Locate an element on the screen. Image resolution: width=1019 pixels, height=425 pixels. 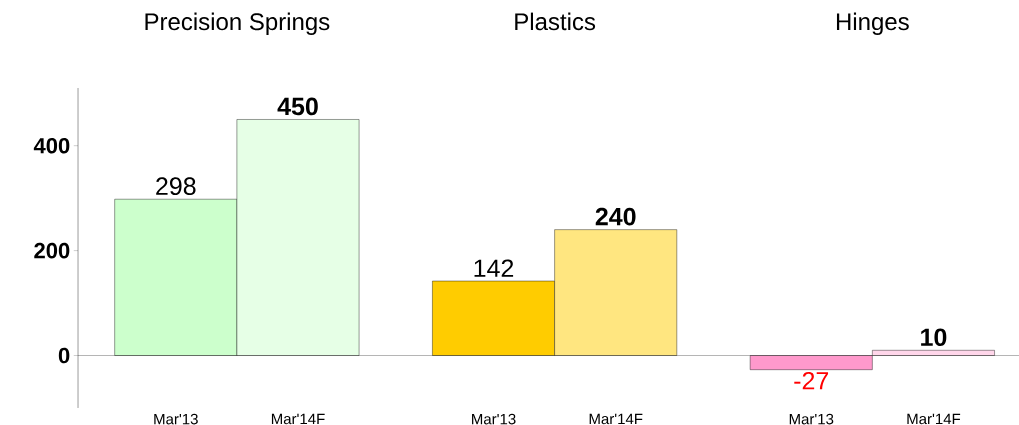
data-label: 10 is located at coordinates (934, 337).